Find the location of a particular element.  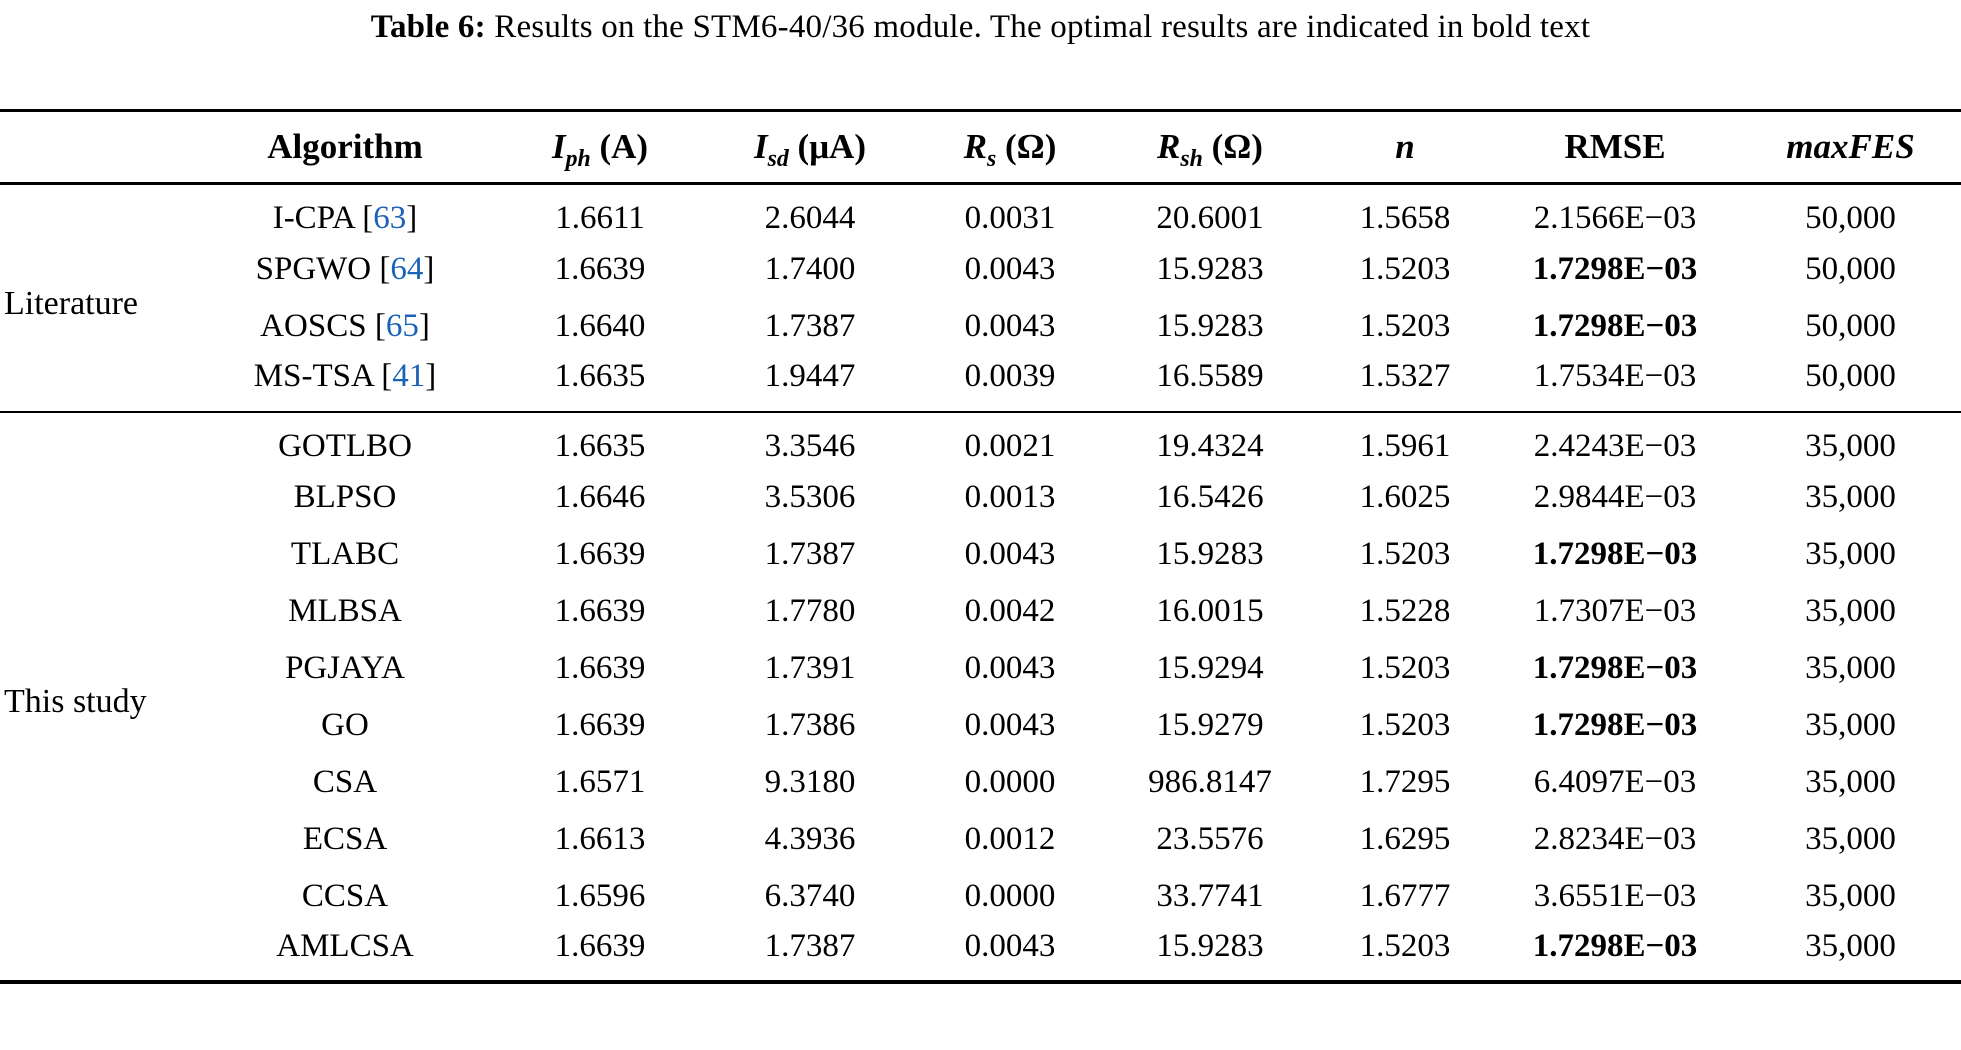

rsh-cell: 19.4324 is located at coordinates (1210, 446).